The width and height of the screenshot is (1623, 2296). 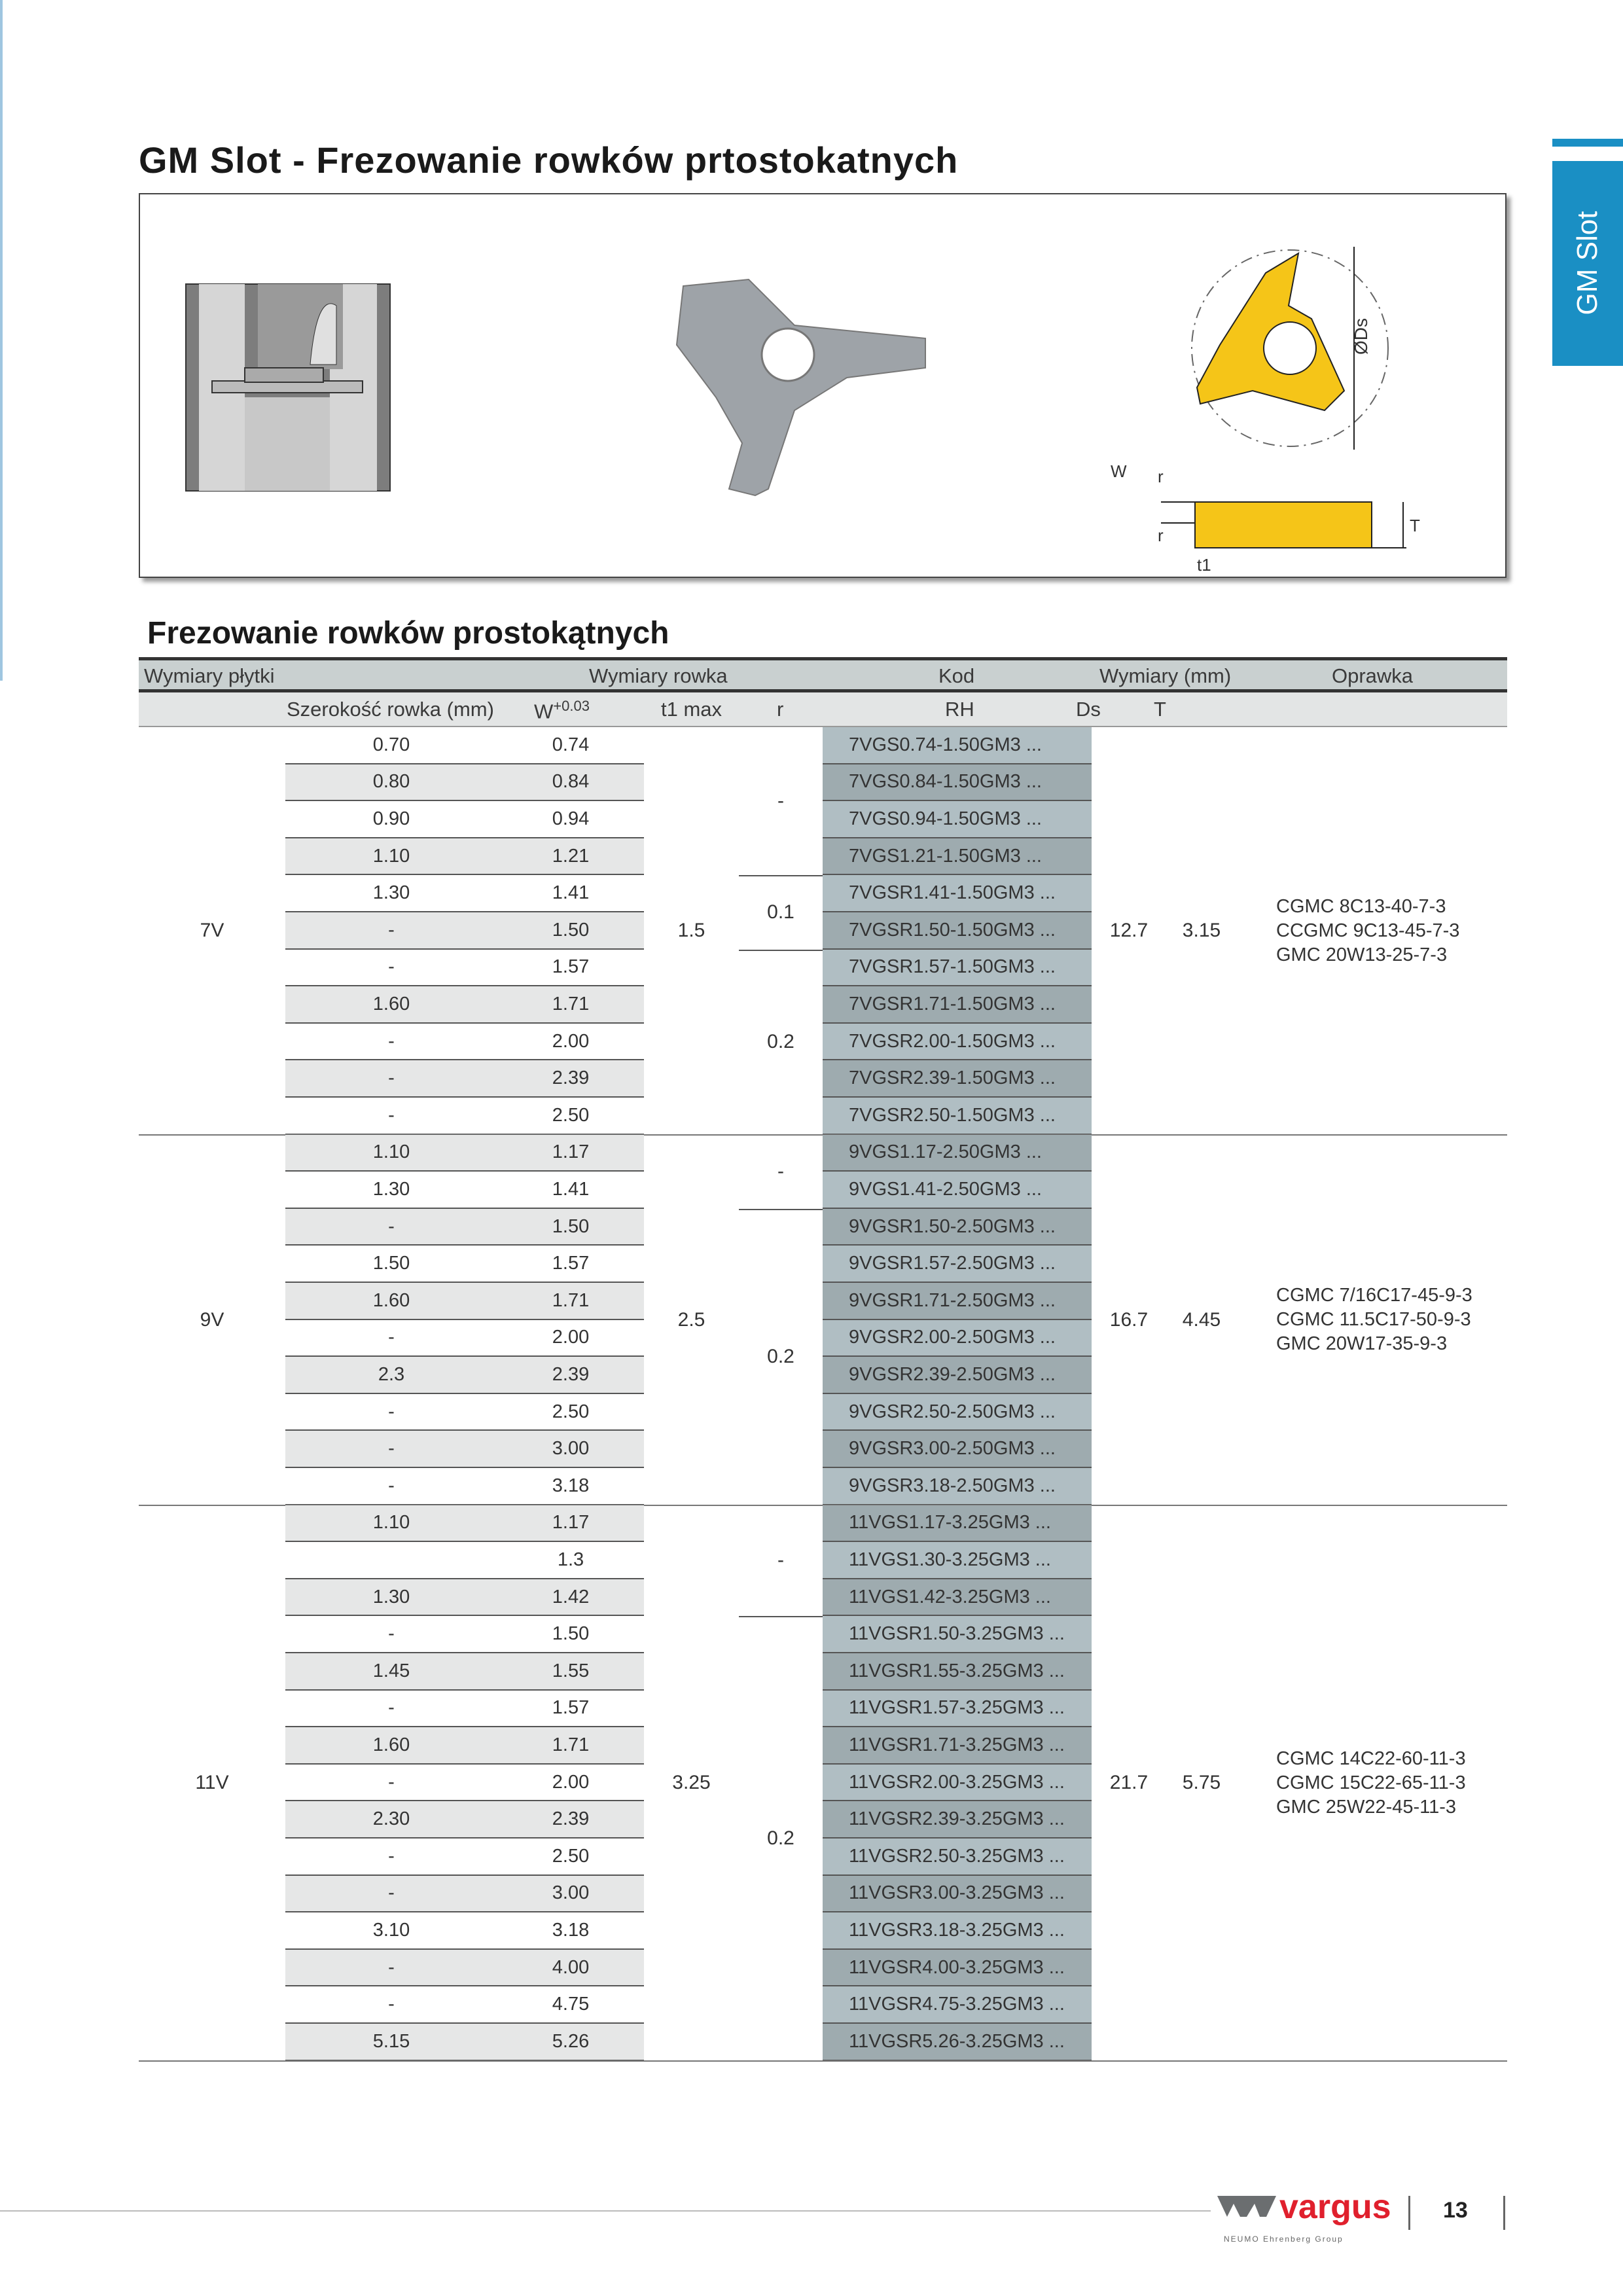 I want to click on t-value: 4.45, so click(x=1201, y=1319).